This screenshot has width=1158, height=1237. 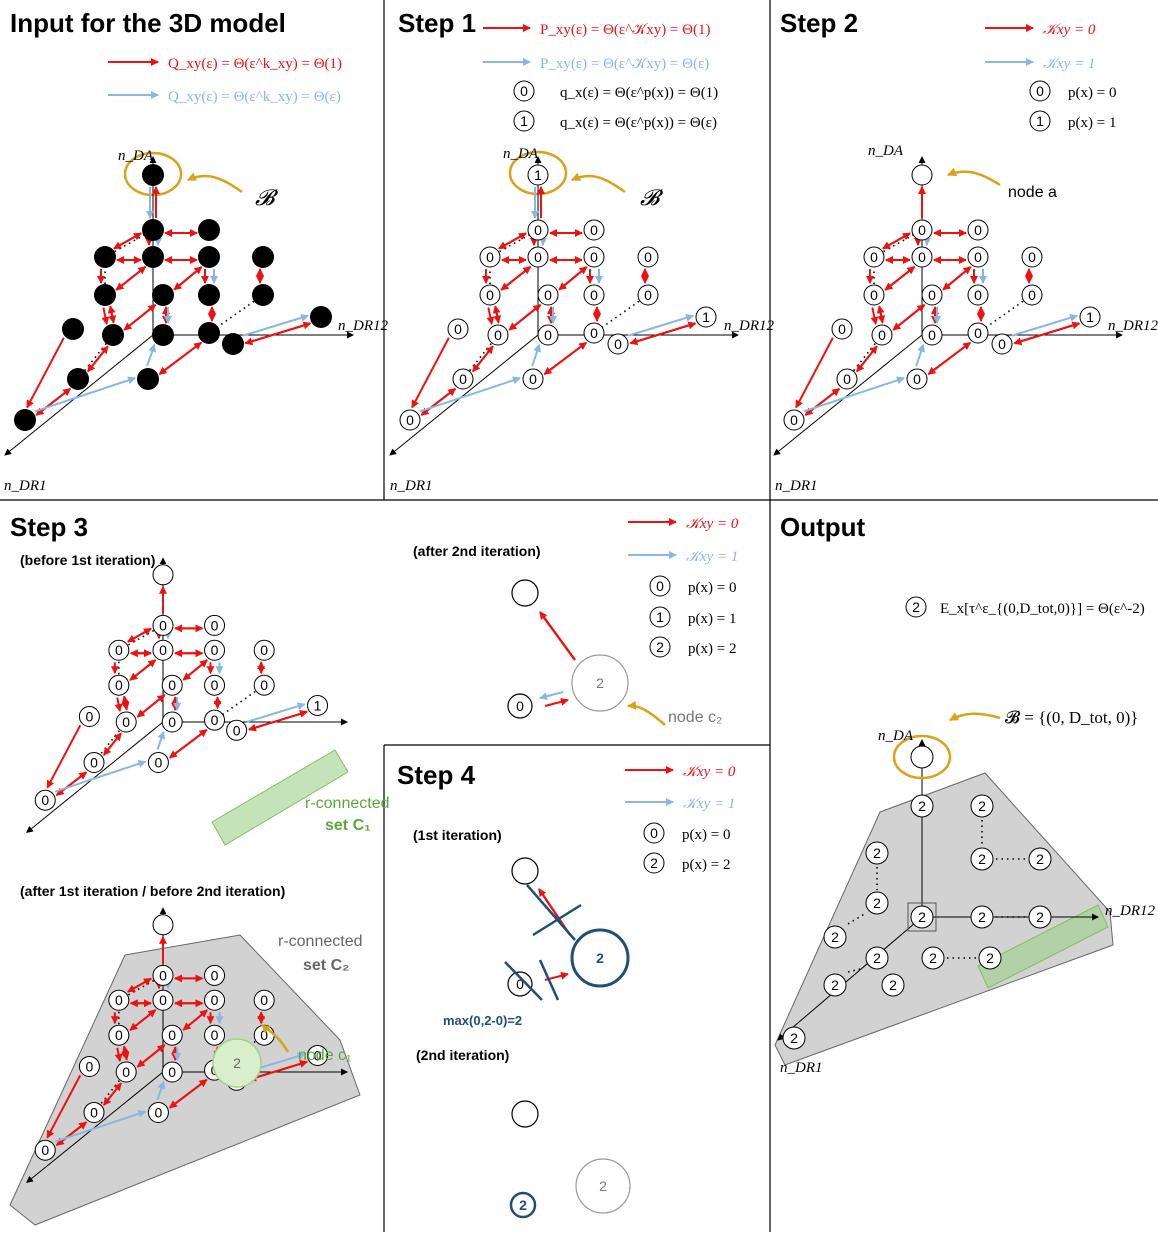 I want to click on step4-legend-2: p(x) = 2, so click(x=706, y=865).